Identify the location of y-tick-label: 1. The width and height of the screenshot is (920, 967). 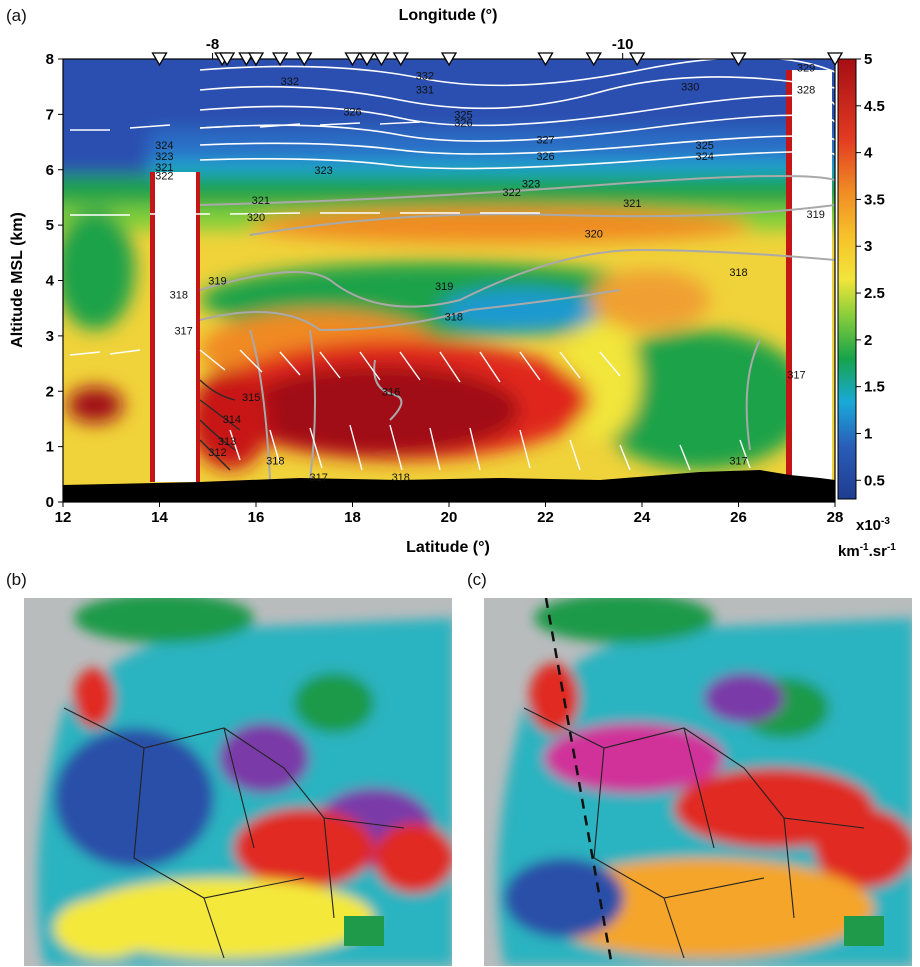
(50, 447).